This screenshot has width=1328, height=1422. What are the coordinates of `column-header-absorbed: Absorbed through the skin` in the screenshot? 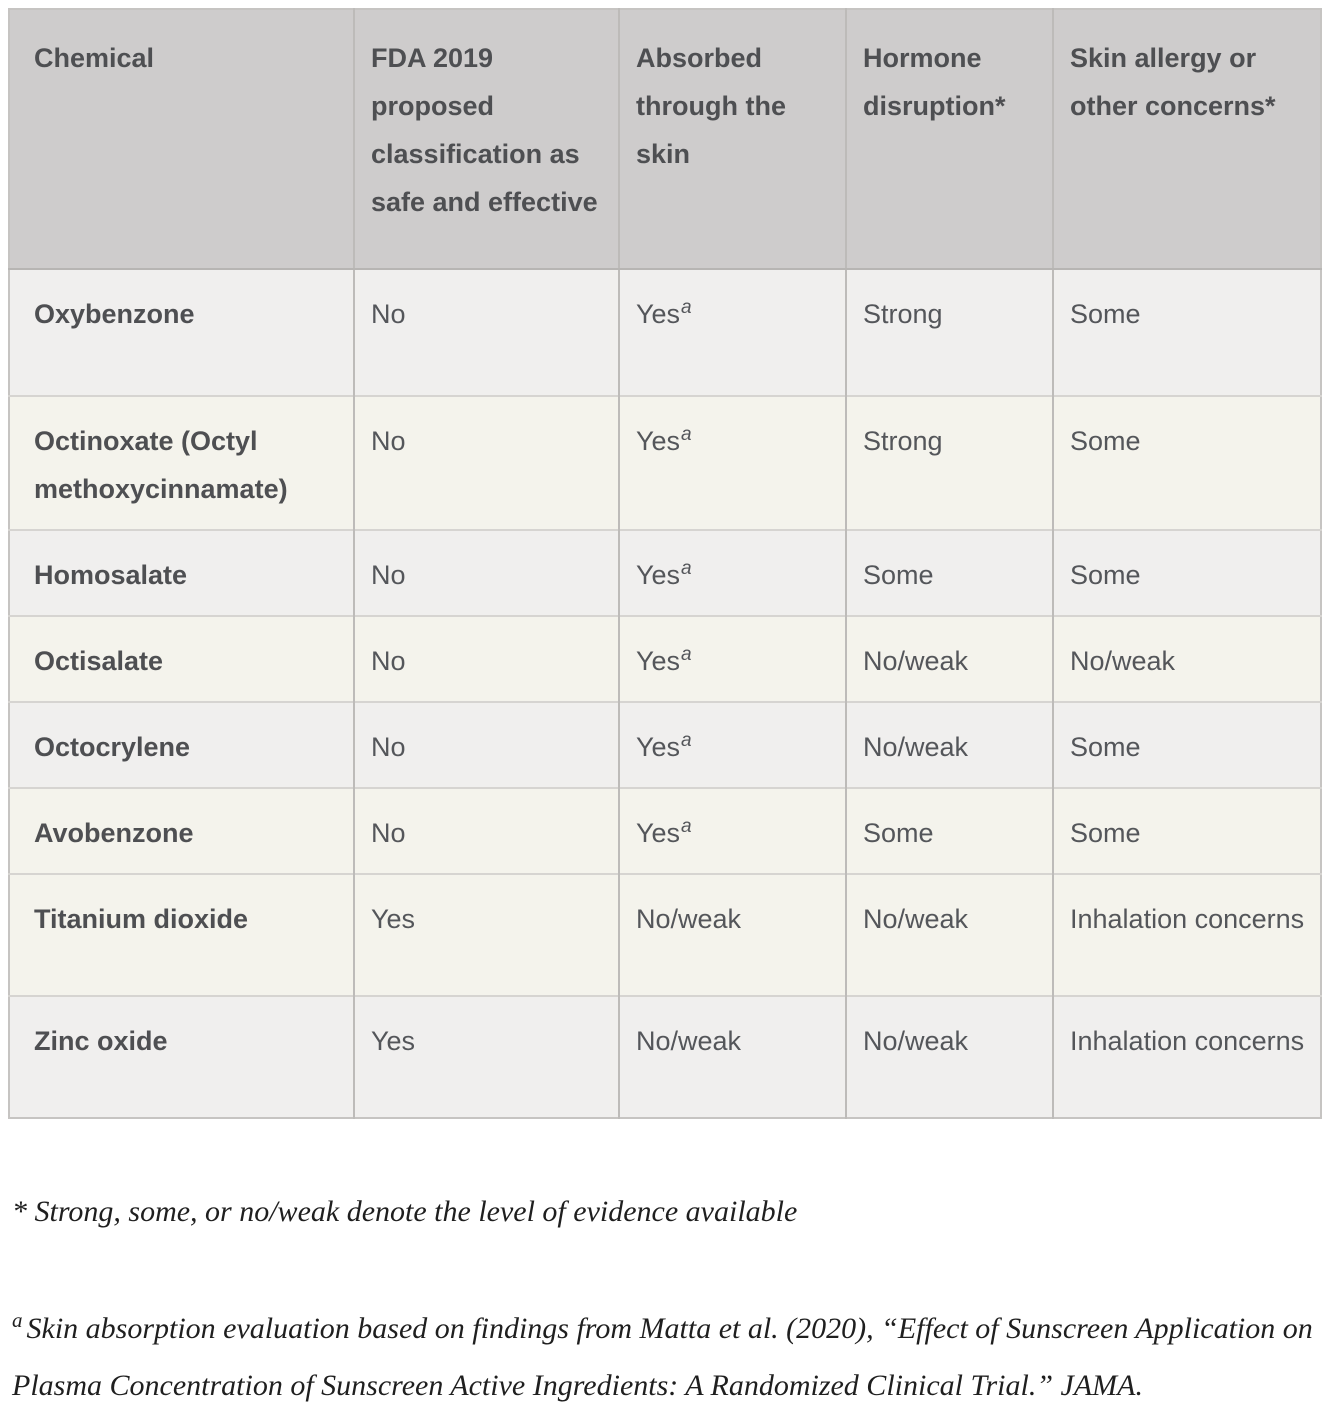 It's located at (732, 139).